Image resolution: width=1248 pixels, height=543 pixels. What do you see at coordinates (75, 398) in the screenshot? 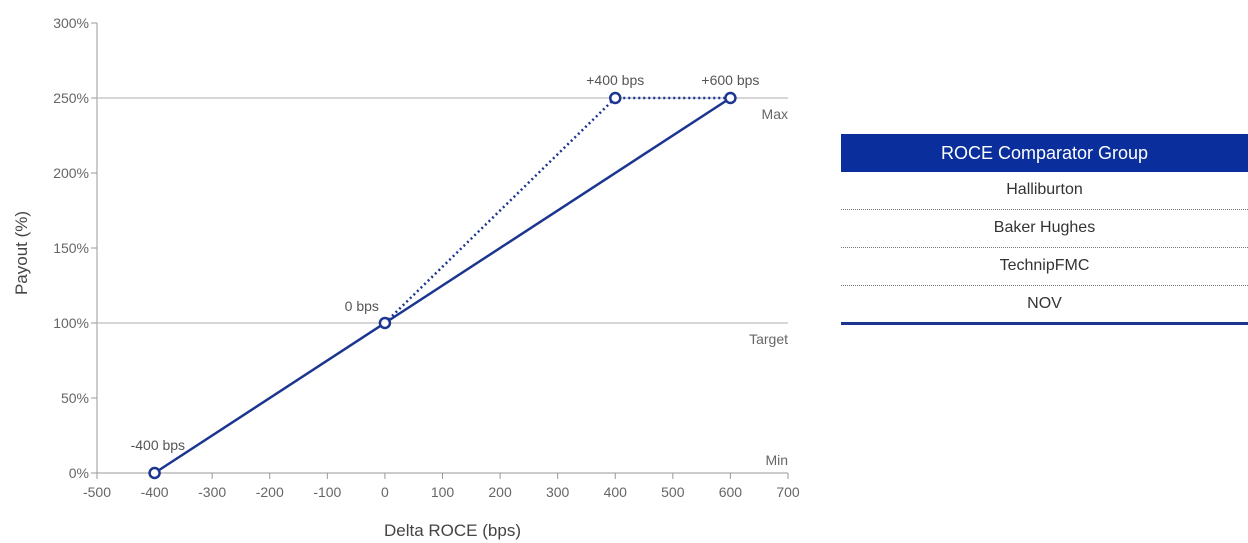
I see `y-tick-label: 50%` at bounding box center [75, 398].